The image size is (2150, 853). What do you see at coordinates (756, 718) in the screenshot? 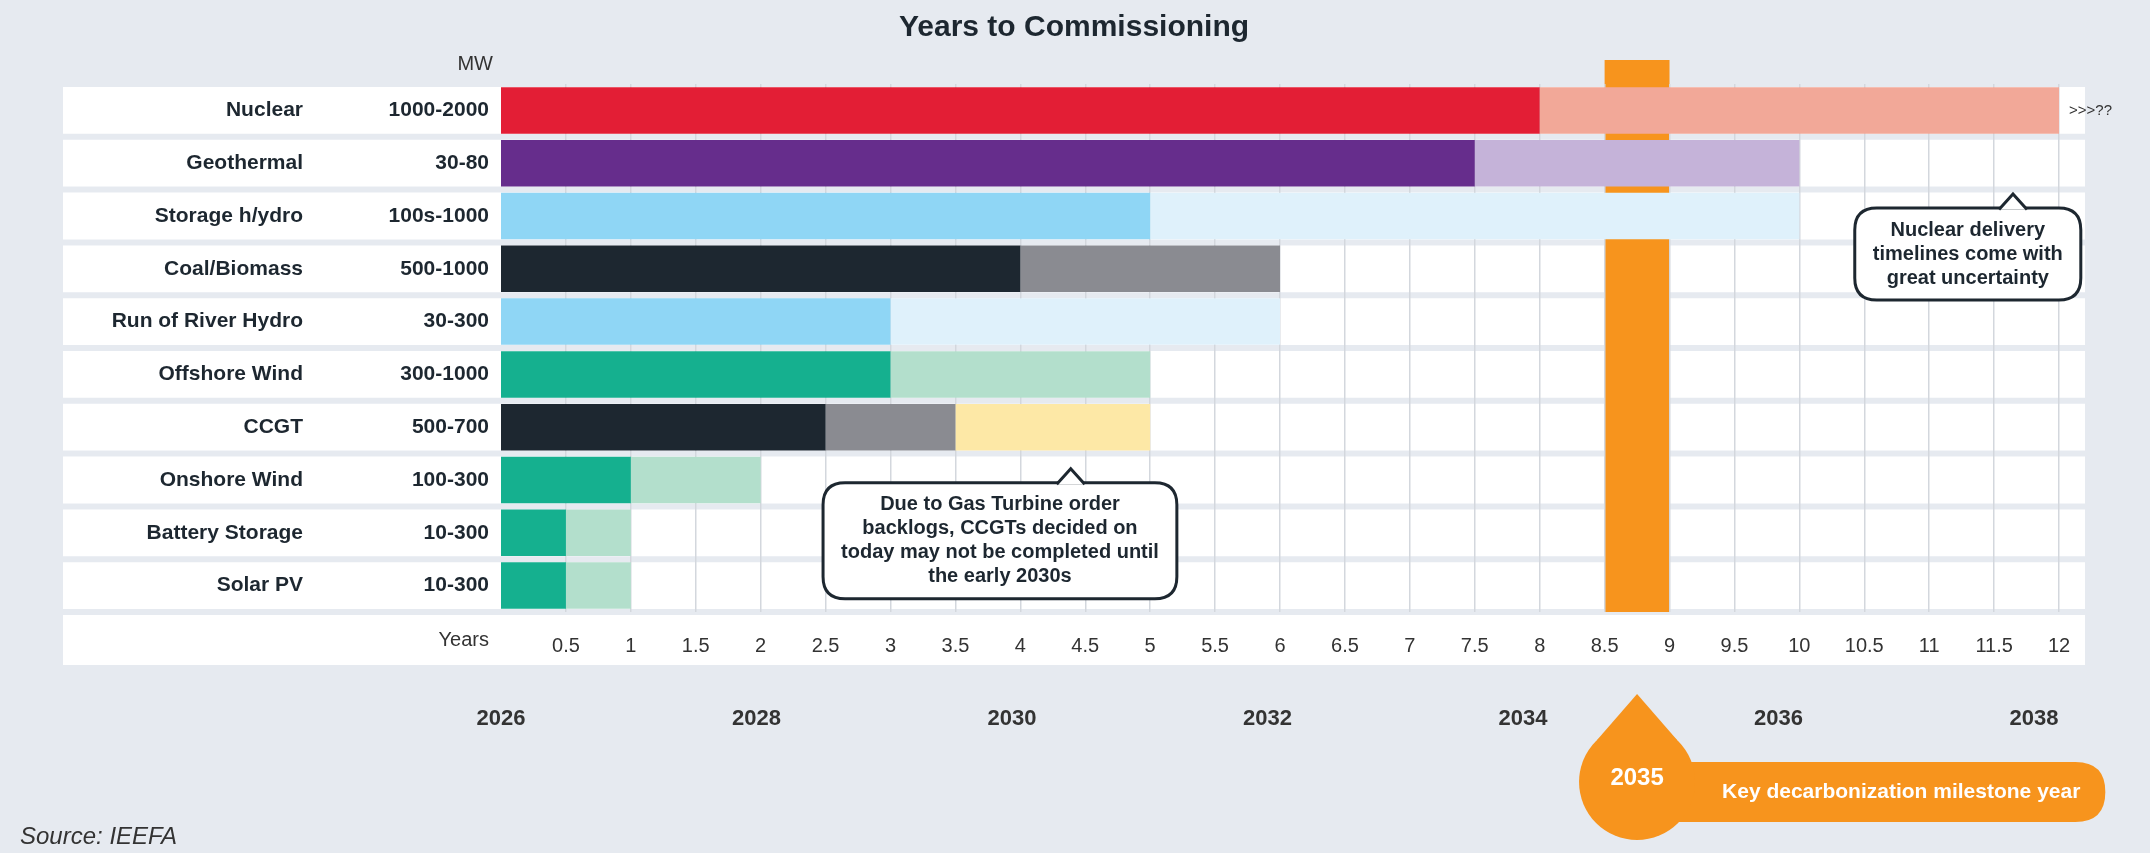
I see `x2-tick-label: 2028` at bounding box center [756, 718].